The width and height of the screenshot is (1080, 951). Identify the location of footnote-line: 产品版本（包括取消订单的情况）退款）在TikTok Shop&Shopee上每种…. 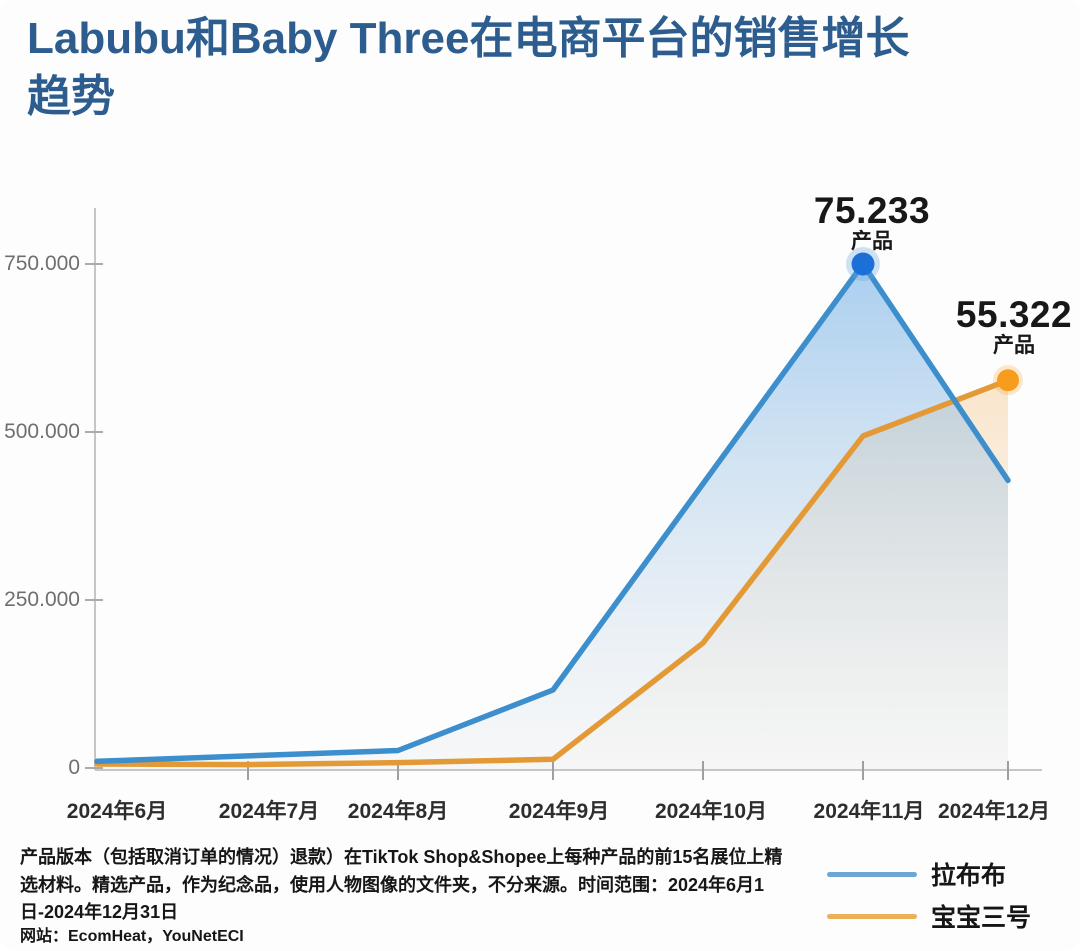
(401, 857).